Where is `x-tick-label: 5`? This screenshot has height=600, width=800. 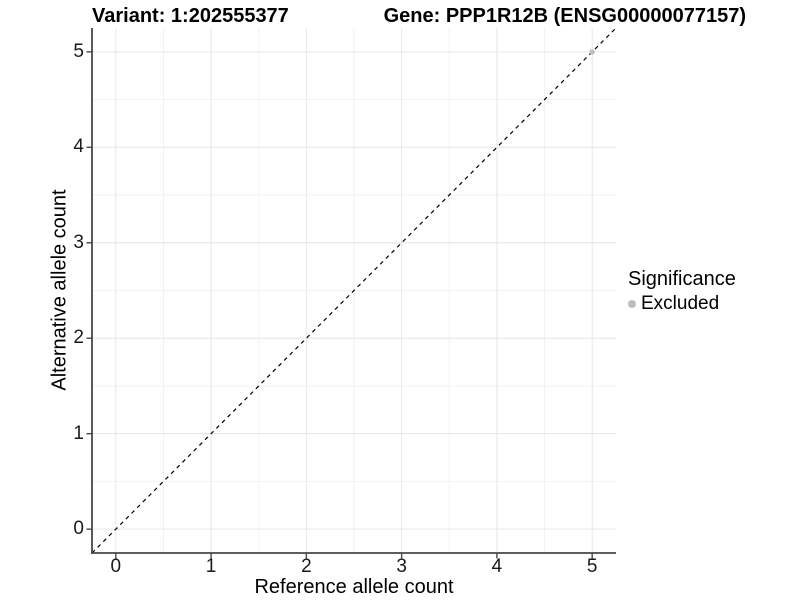 x-tick-label: 5 is located at coordinates (592, 566).